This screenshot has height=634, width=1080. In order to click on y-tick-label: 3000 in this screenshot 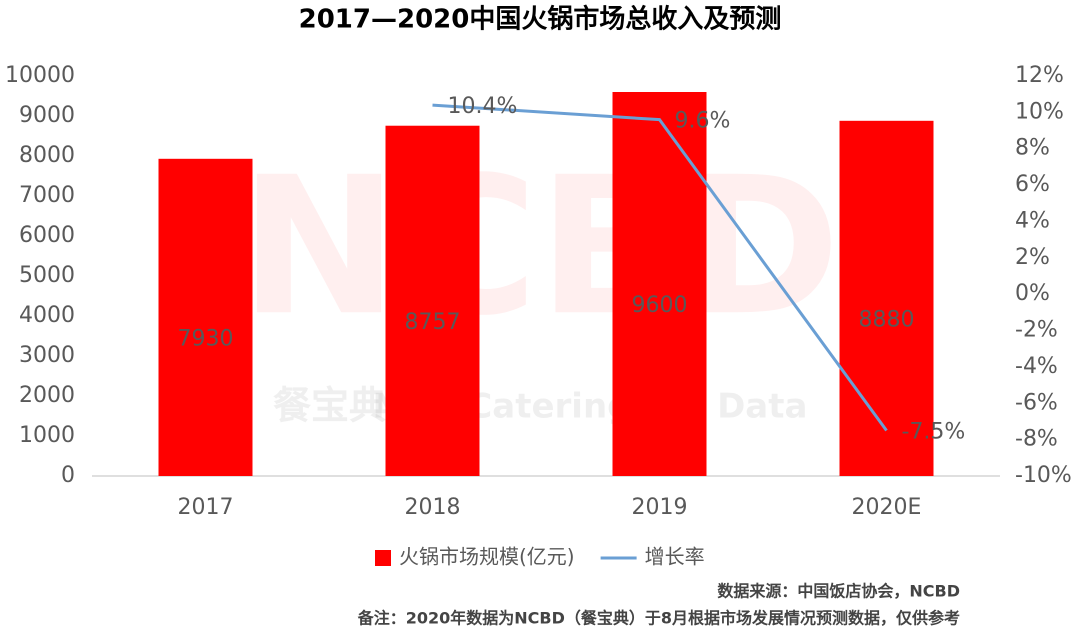, I will do `click(47, 355)`.